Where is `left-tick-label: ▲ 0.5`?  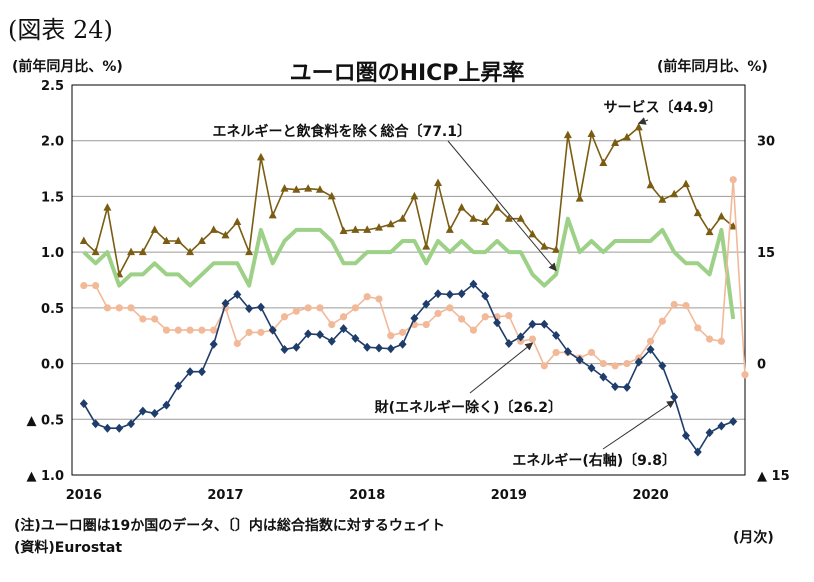 left-tick-label: ▲ 0.5 is located at coordinates (45, 420).